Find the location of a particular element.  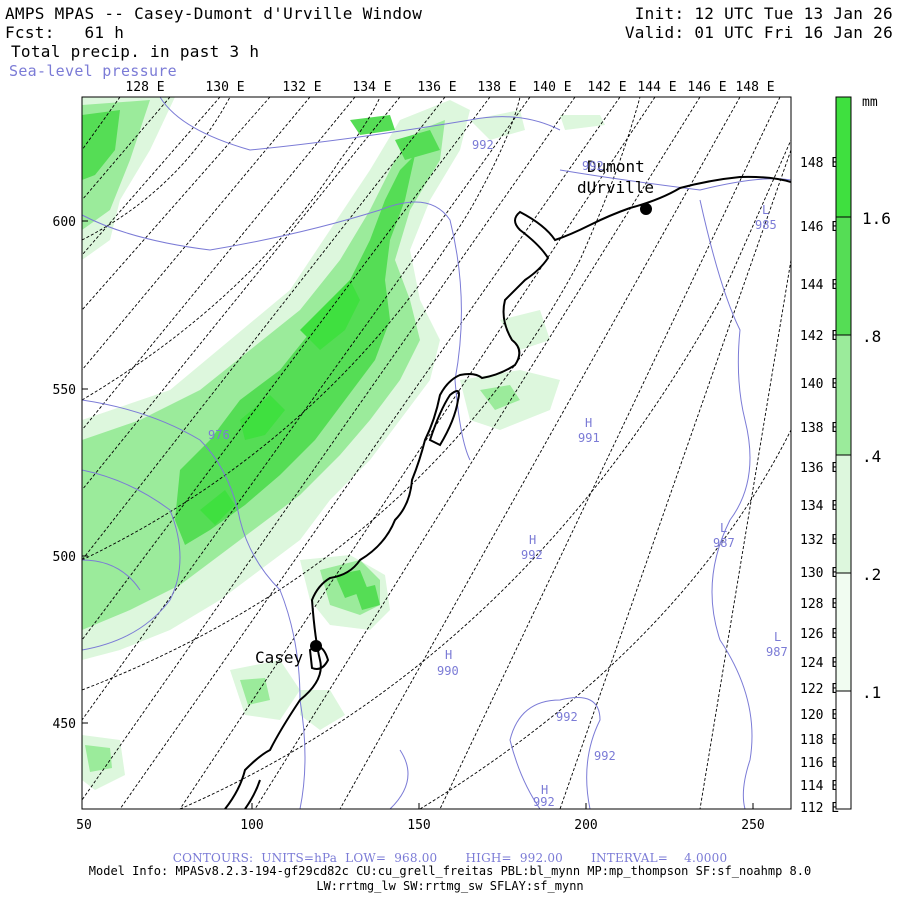

colorbar-frame is located at coordinates (843, 453).